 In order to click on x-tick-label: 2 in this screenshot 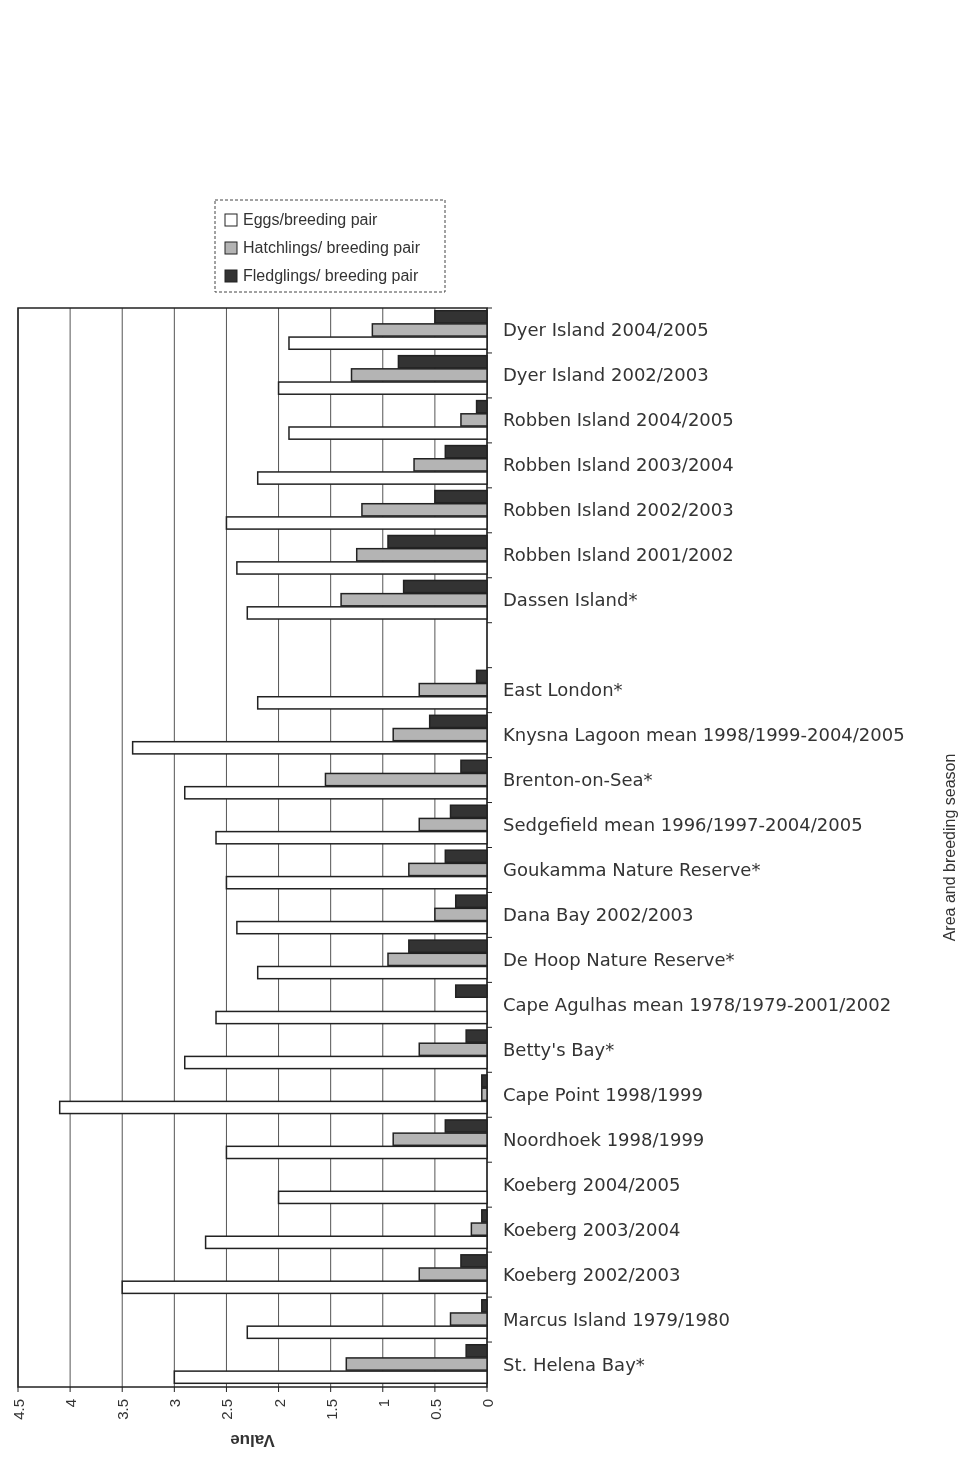, I will do `click(279, 1403)`.